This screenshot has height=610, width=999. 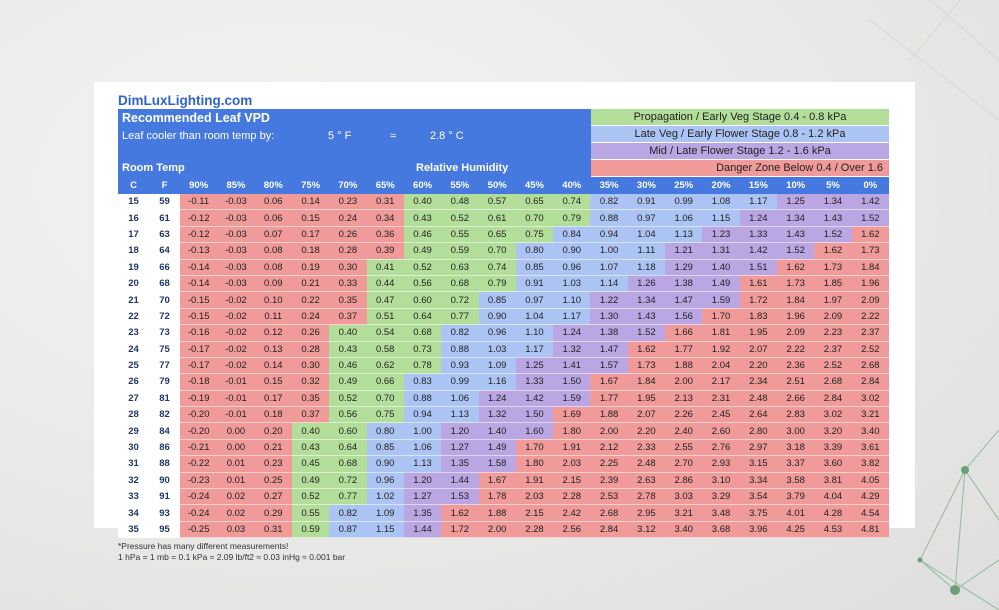 I want to click on vpd-cell: 2.39, so click(x=609, y=481).